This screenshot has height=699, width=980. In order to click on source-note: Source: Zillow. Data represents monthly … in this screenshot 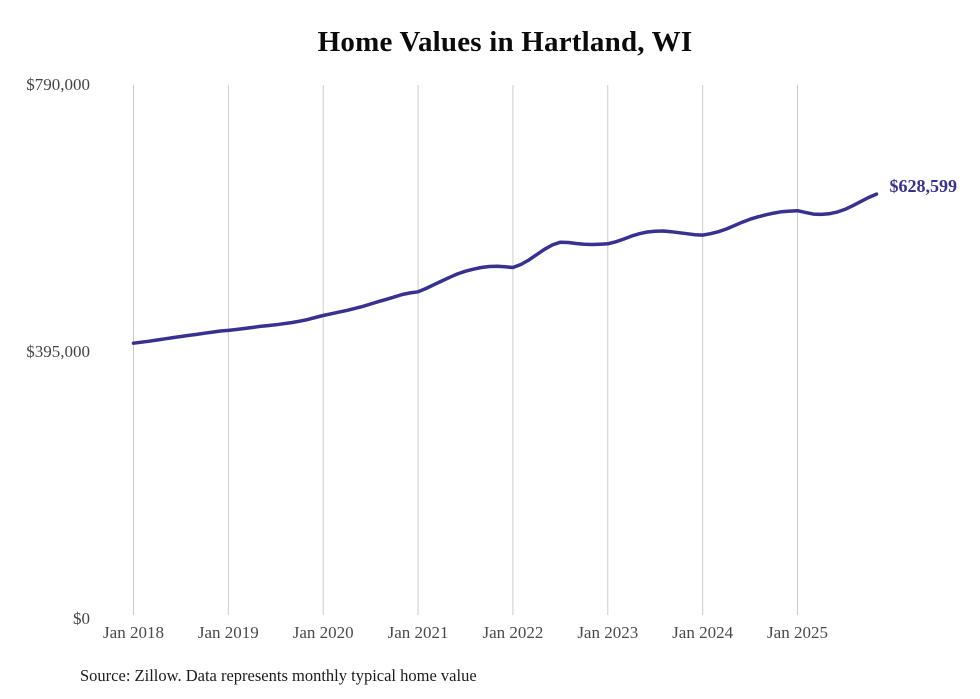, I will do `click(278, 675)`.